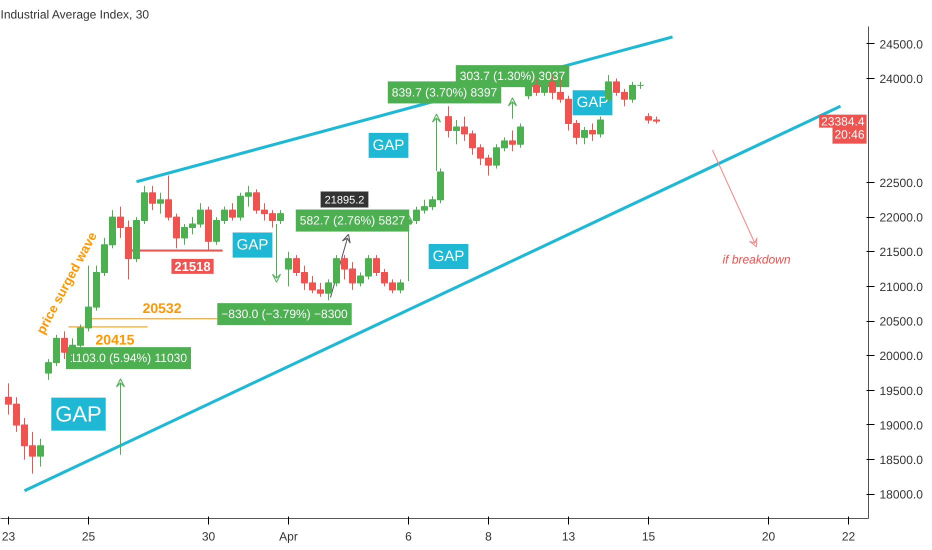  Describe the element at coordinates (209, 537) in the screenshot. I see `x-tick-label: 30` at that location.